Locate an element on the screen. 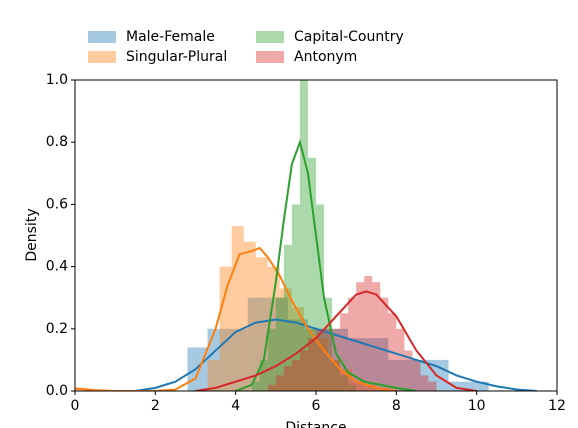 This screenshot has height=428, width=578. legend-label: Antonym is located at coordinates (325, 57).